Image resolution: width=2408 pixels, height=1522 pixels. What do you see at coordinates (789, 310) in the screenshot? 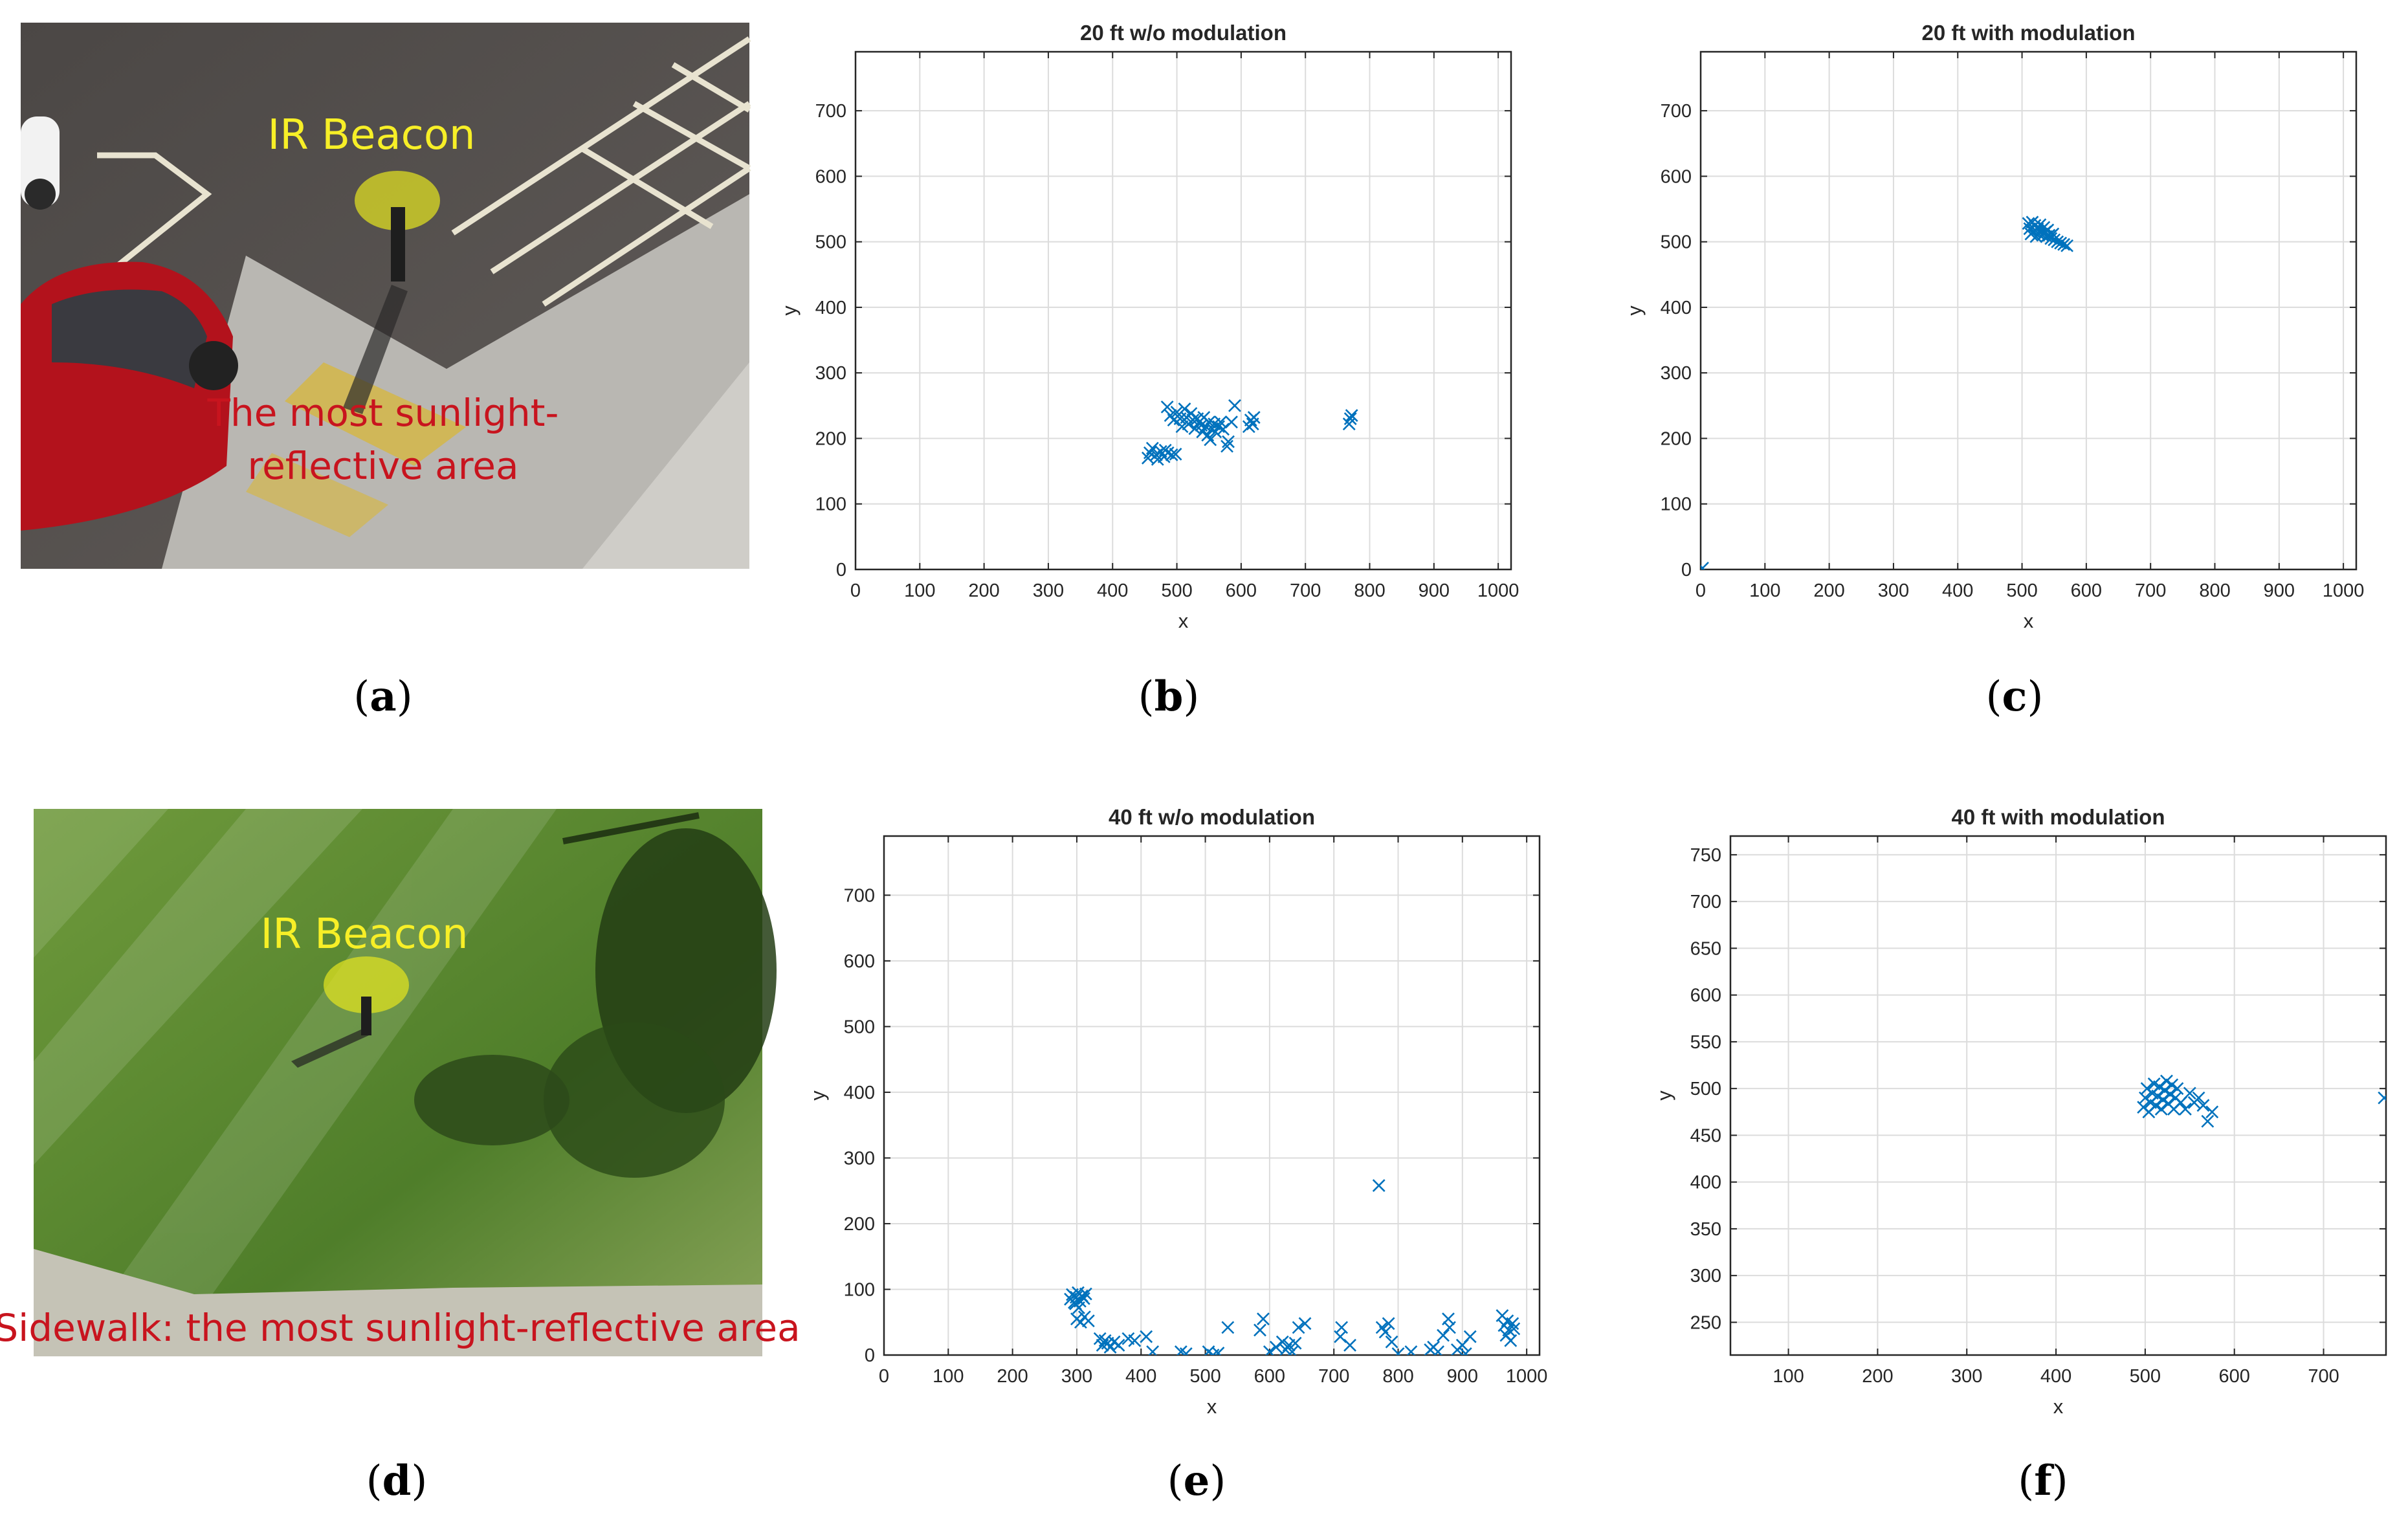
I see `y-axis-label: y` at bounding box center [789, 310].